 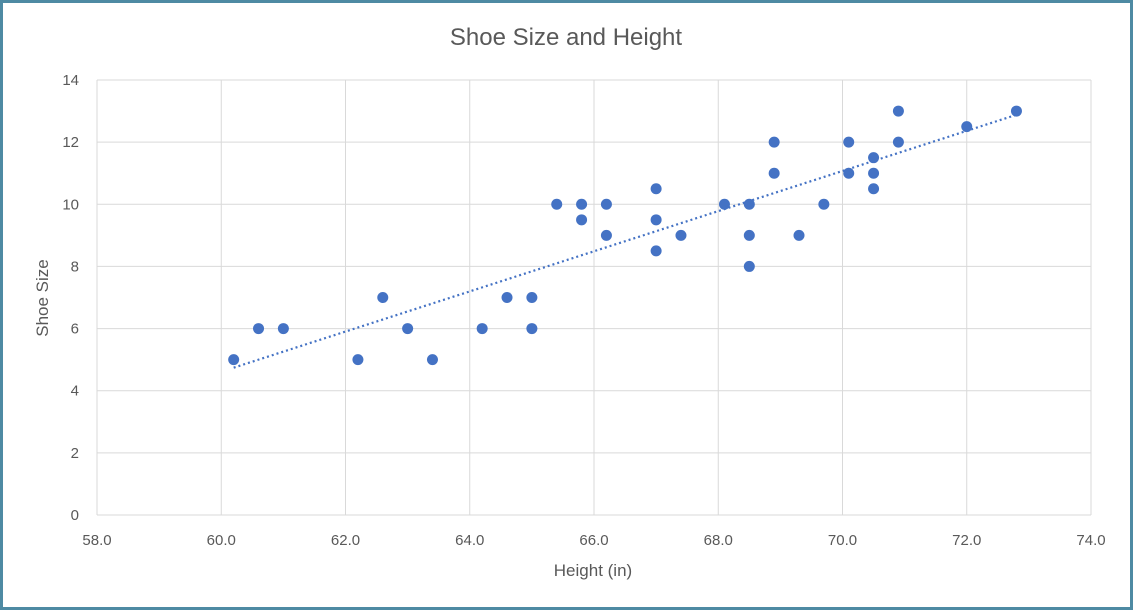 I want to click on y-tick-label: 6, so click(x=75, y=329).